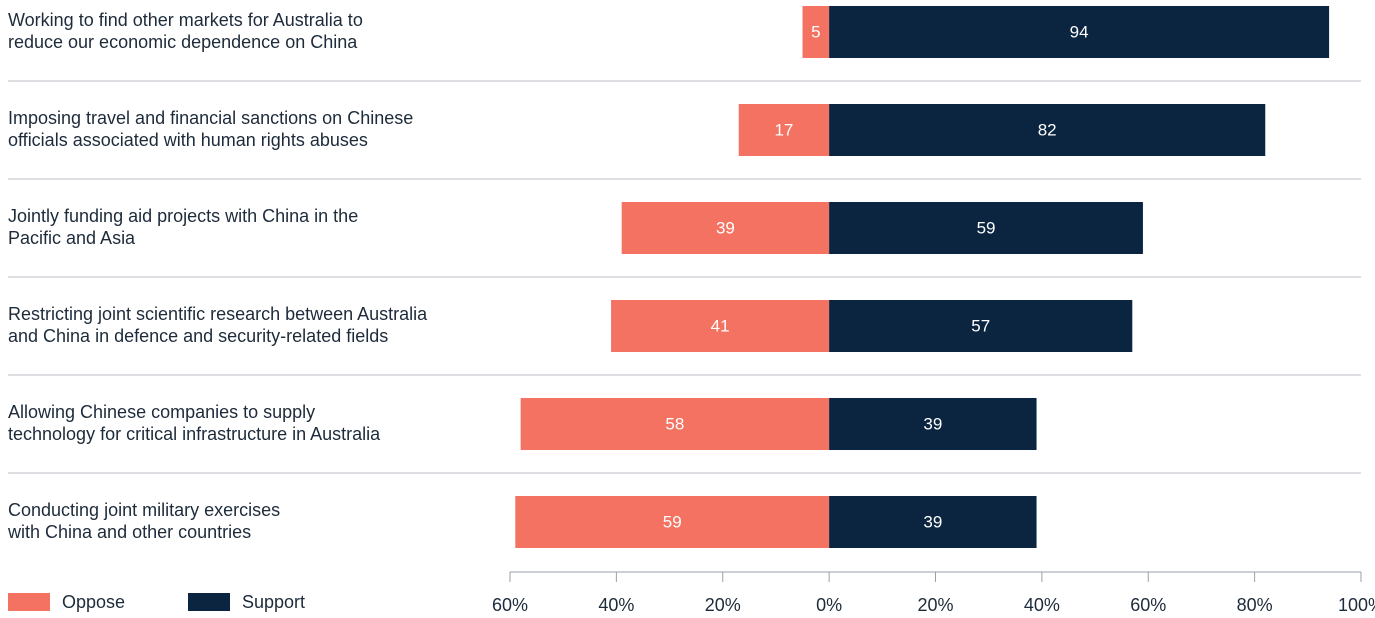 This screenshot has width=1375, height=618. What do you see at coordinates (72, 238) in the screenshot?
I see `category-label: Pacific and Asia` at bounding box center [72, 238].